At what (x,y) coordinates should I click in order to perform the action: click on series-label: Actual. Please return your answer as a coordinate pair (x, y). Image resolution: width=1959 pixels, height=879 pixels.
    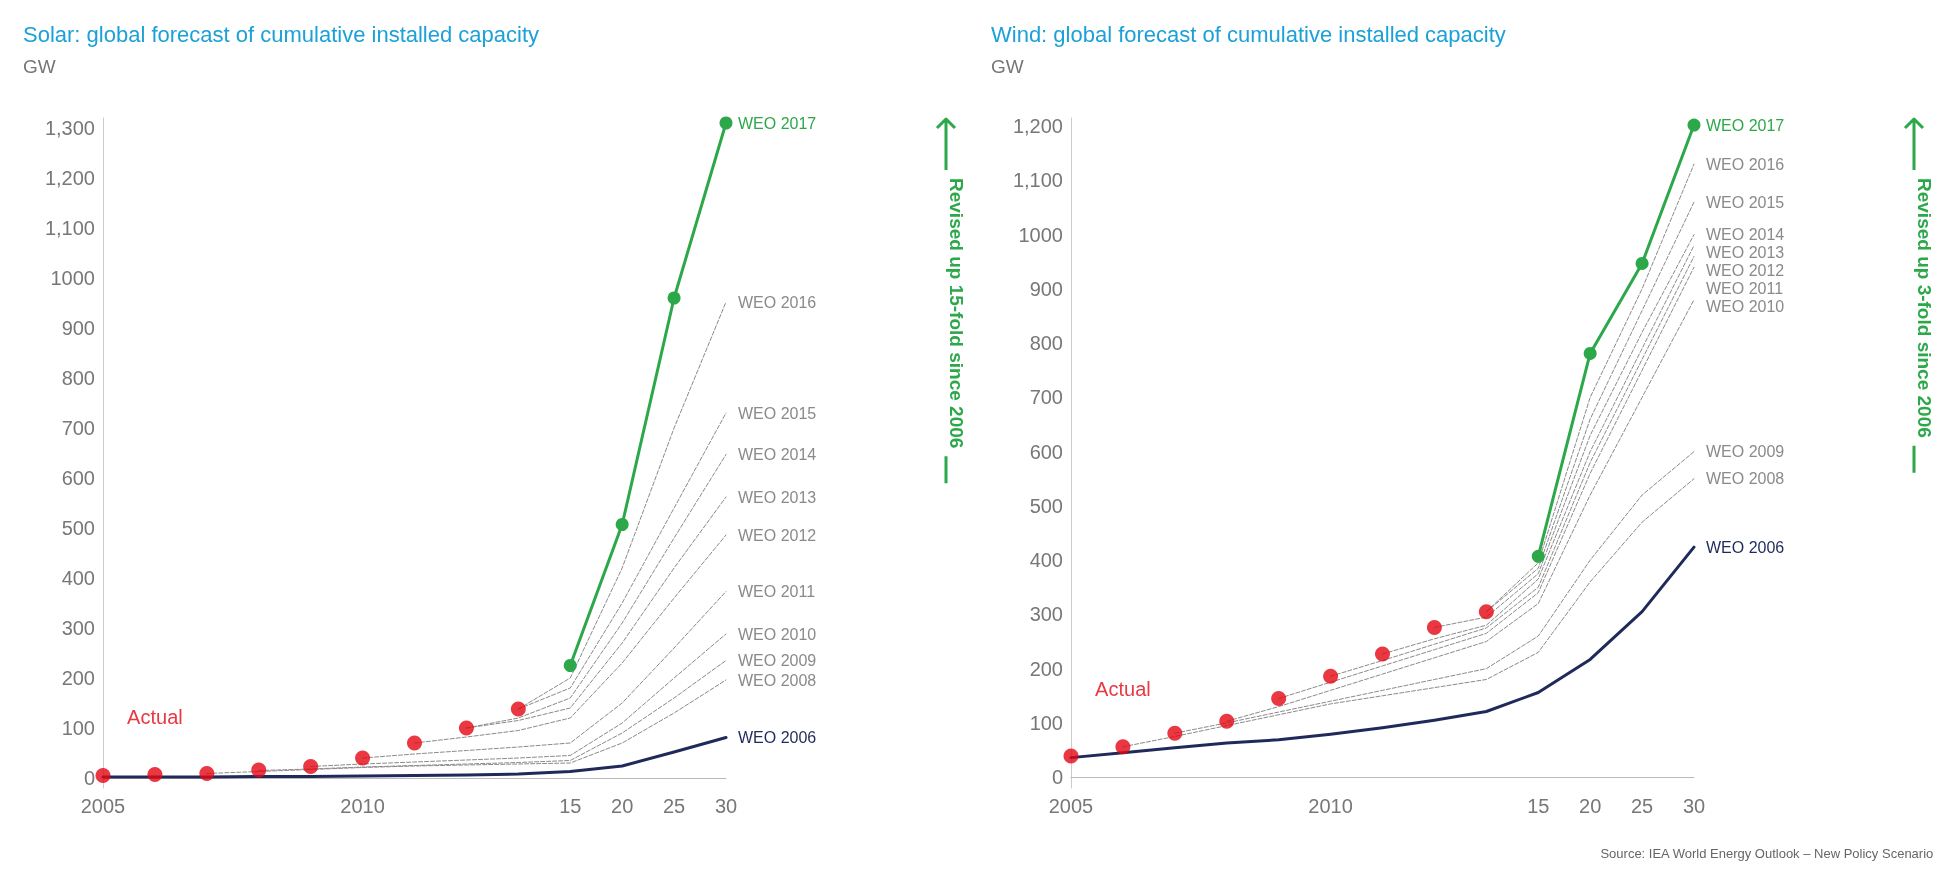
    Looking at the image, I should click on (1123, 689).